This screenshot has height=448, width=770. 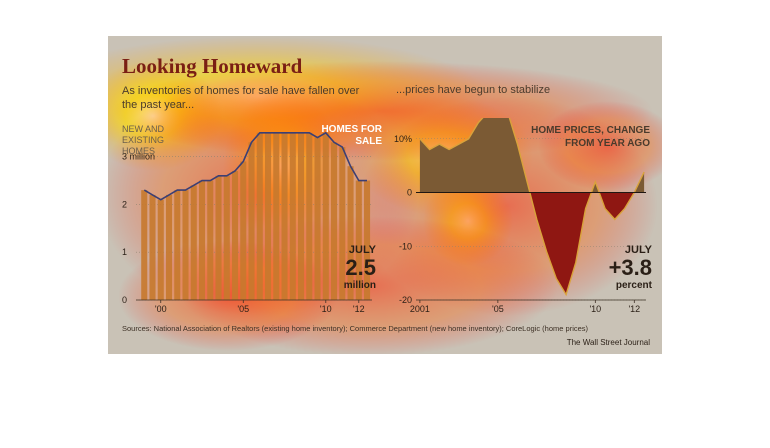 I want to click on positive-change-area, so click(x=532, y=155).